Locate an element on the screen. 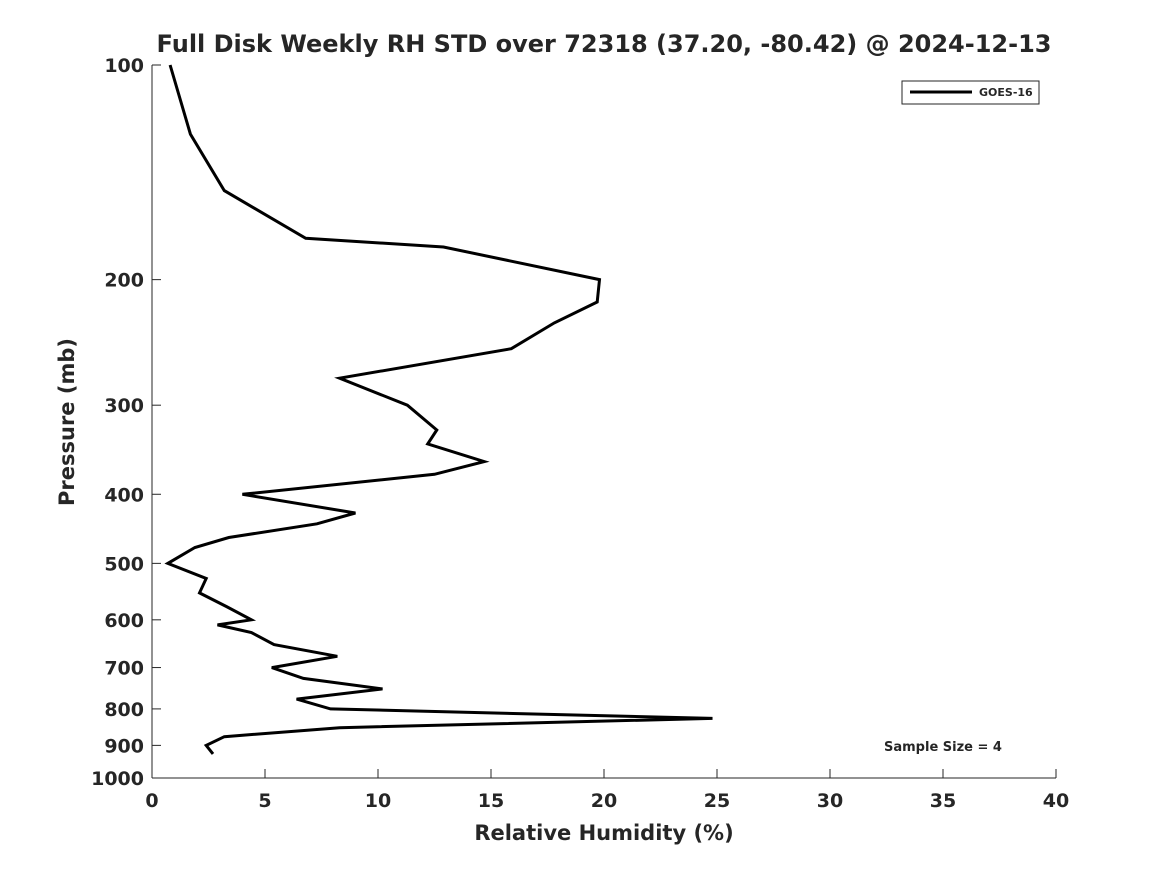 This screenshot has width=1167, height=875. x-tick-label: 5 is located at coordinates (264, 801).